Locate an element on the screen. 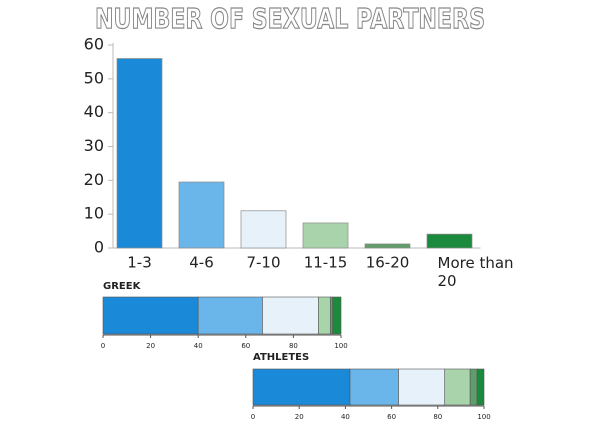  y-tick-label: 60 is located at coordinates (94, 44).